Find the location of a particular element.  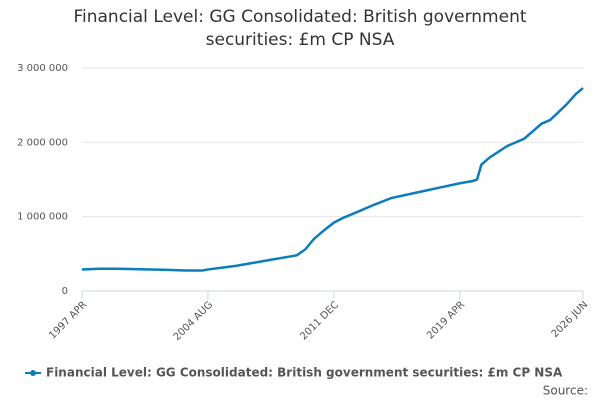

y-tick-label: 3 000 000 is located at coordinates (42, 68).